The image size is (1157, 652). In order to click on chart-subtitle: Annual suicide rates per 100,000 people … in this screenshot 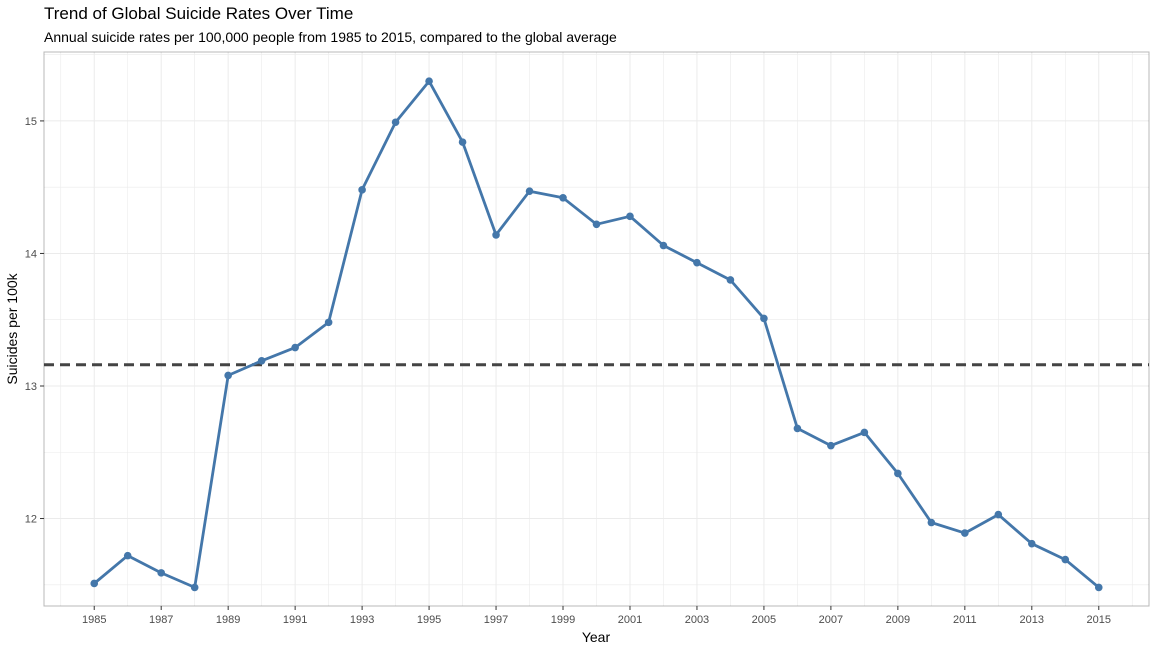, I will do `click(330, 37)`.